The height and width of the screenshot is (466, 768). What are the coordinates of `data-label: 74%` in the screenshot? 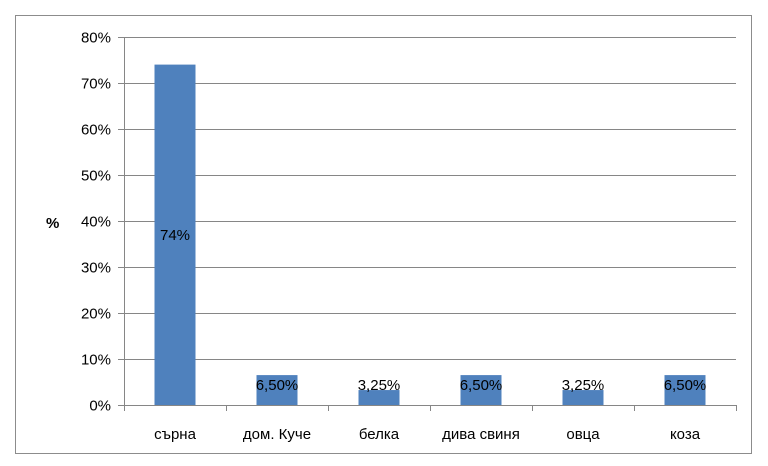 It's located at (175, 235).